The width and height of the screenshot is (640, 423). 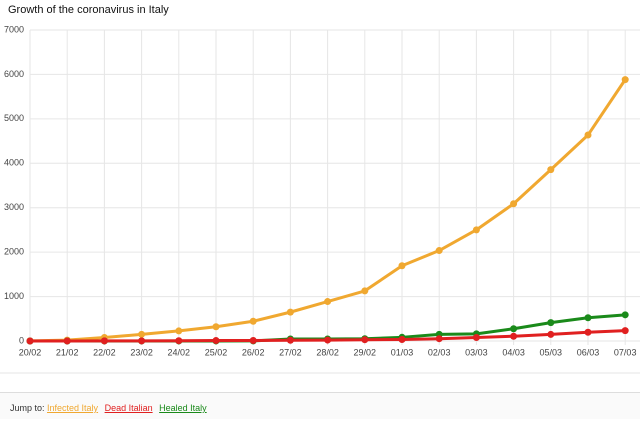 What do you see at coordinates (27, 408) in the screenshot?
I see `footer-label: Jump to:` at bounding box center [27, 408].